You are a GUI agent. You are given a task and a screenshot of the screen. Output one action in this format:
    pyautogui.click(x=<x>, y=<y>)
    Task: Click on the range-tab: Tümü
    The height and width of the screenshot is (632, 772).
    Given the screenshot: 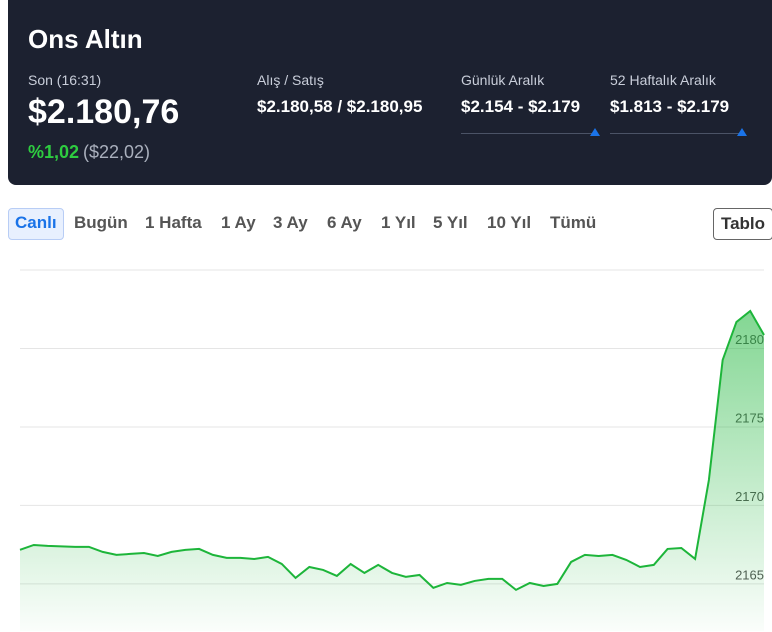 What is the action you would take?
    pyautogui.click(x=573, y=222)
    